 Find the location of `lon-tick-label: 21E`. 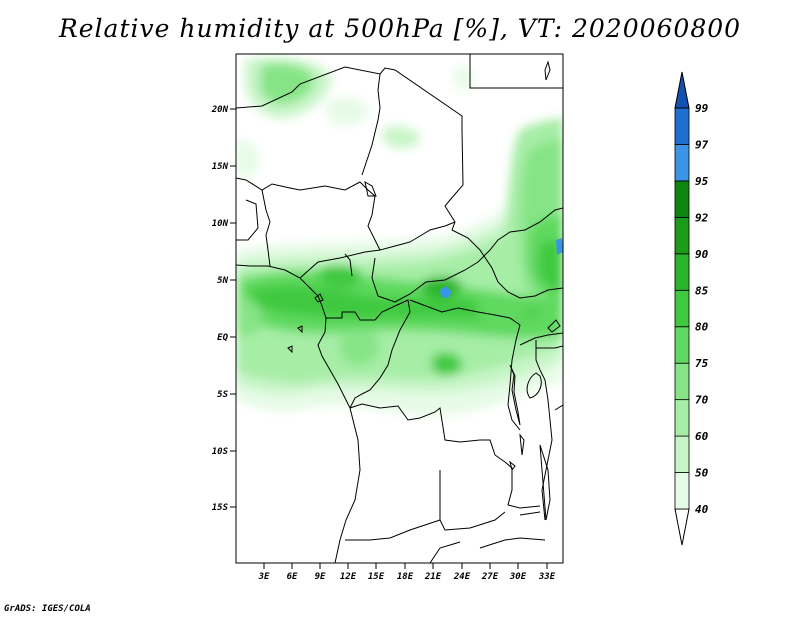

lon-tick-label: 21E is located at coordinates (433, 577).